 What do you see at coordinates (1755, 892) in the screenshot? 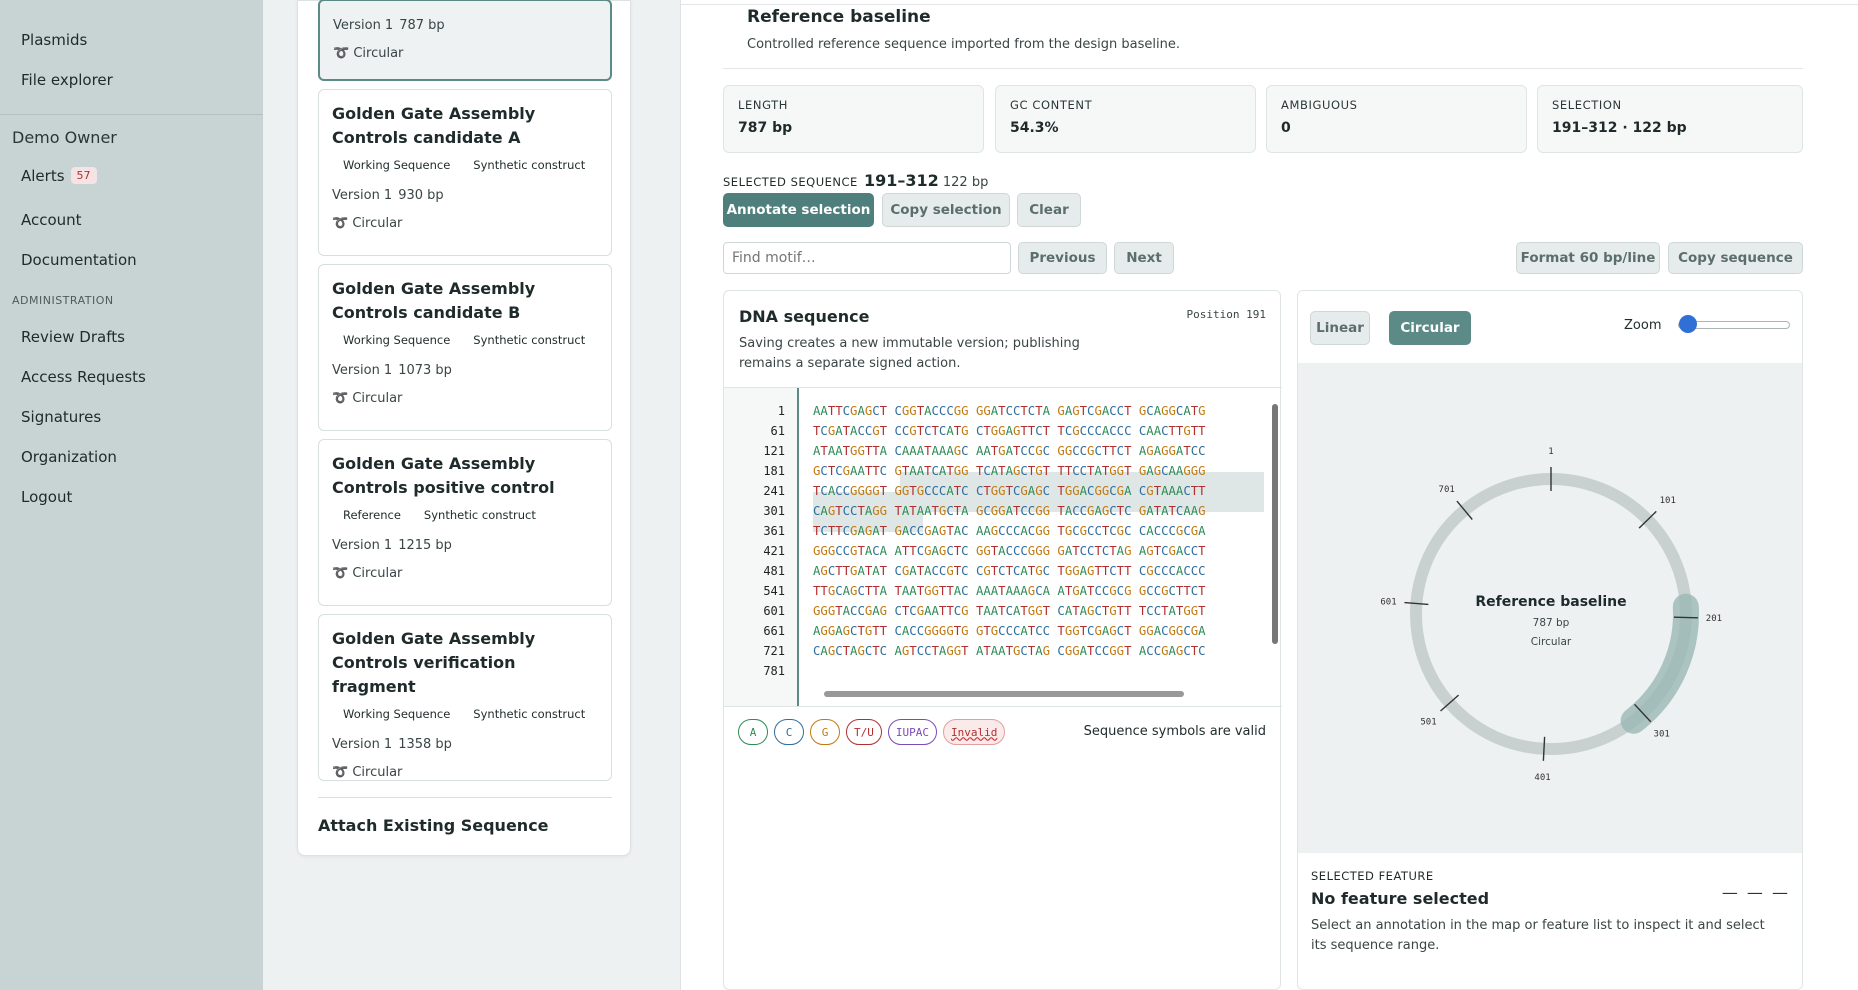
I see `feature-placeholder: — — —` at bounding box center [1755, 892].